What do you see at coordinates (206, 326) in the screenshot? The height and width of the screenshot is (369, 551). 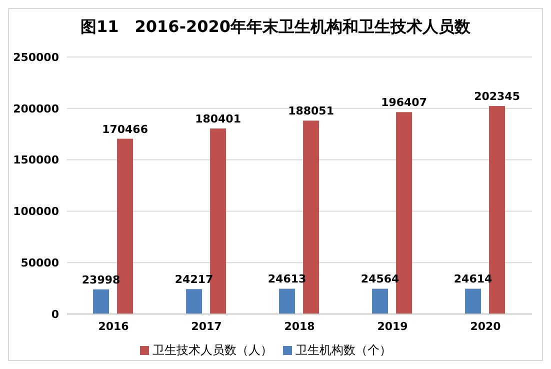 I see `x-tick-label: 2017` at bounding box center [206, 326].